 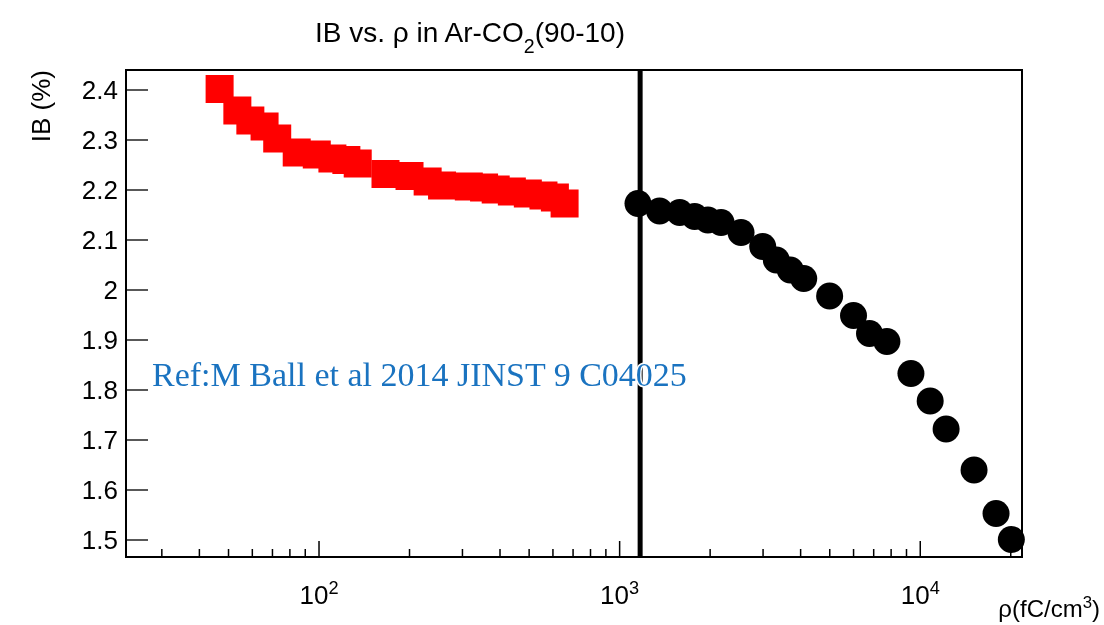 I want to click on y-tick-label: 1.7, so click(x=99, y=440).